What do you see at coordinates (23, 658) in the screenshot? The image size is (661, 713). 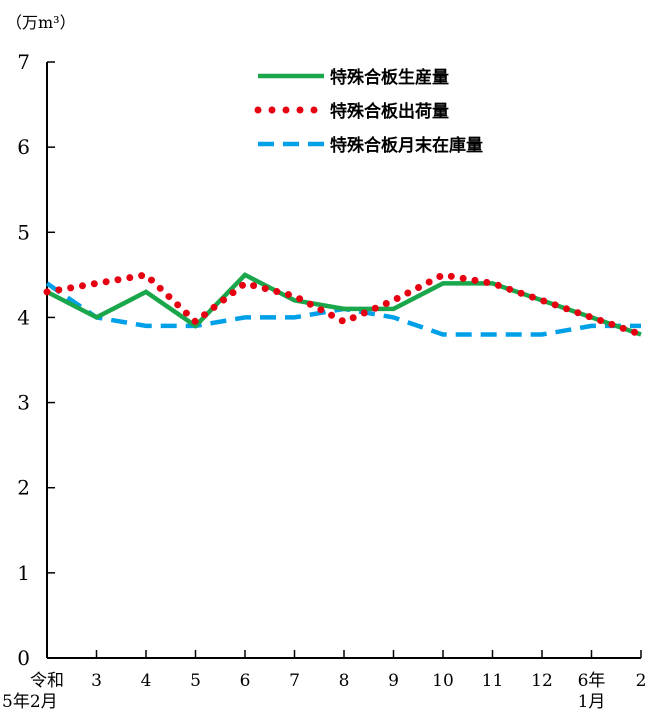 I see `y-tick-label: 0` at bounding box center [23, 658].